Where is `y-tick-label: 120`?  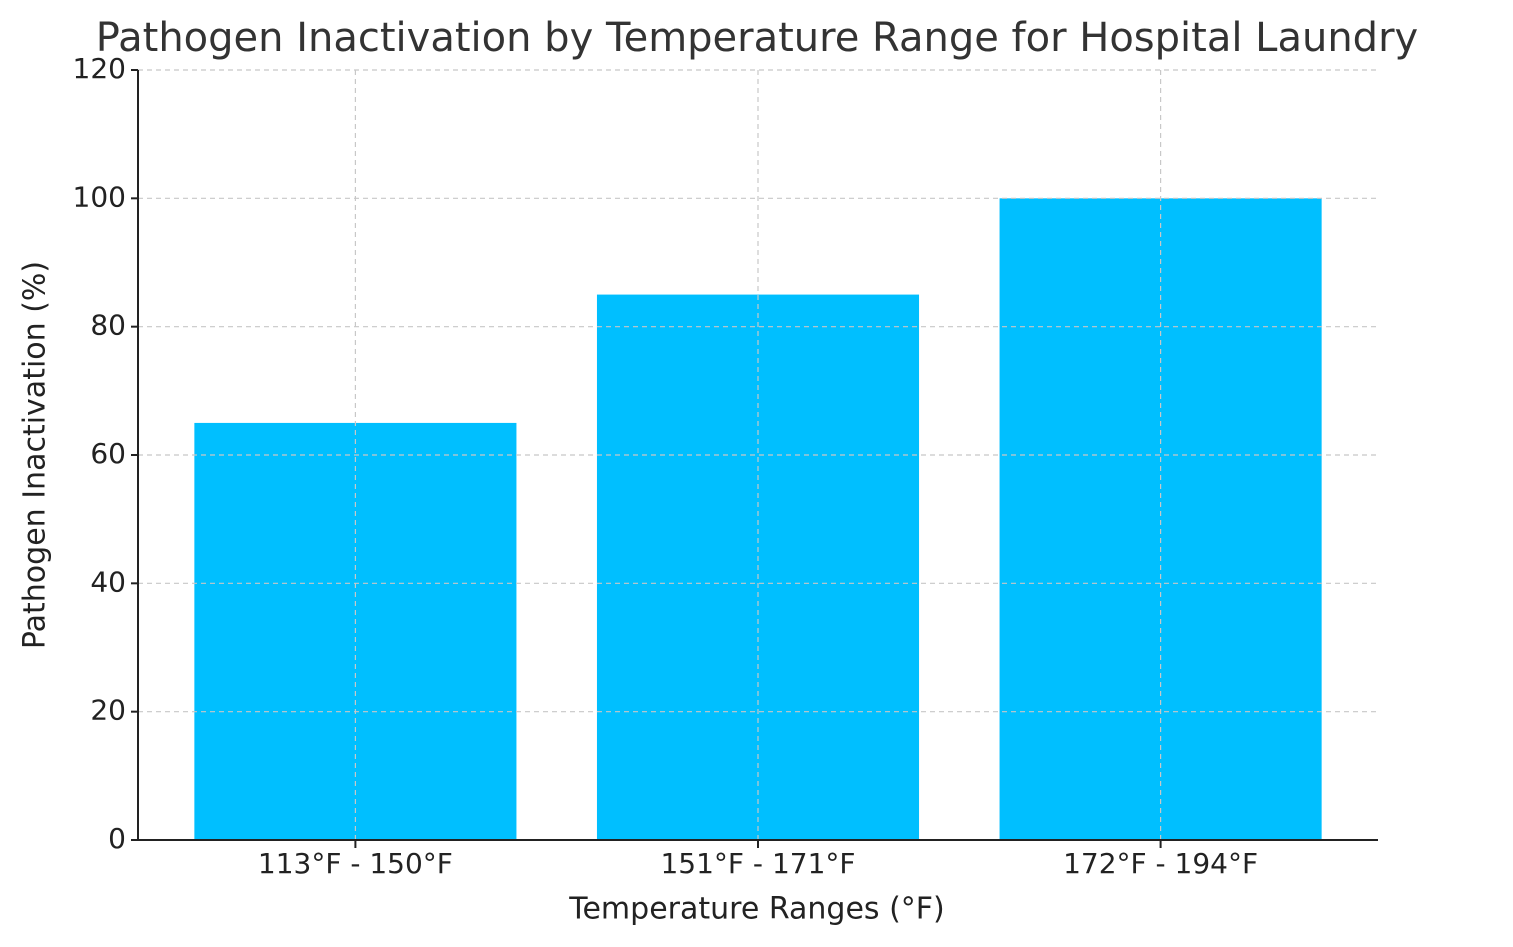
y-tick-label: 120 is located at coordinates (99, 68).